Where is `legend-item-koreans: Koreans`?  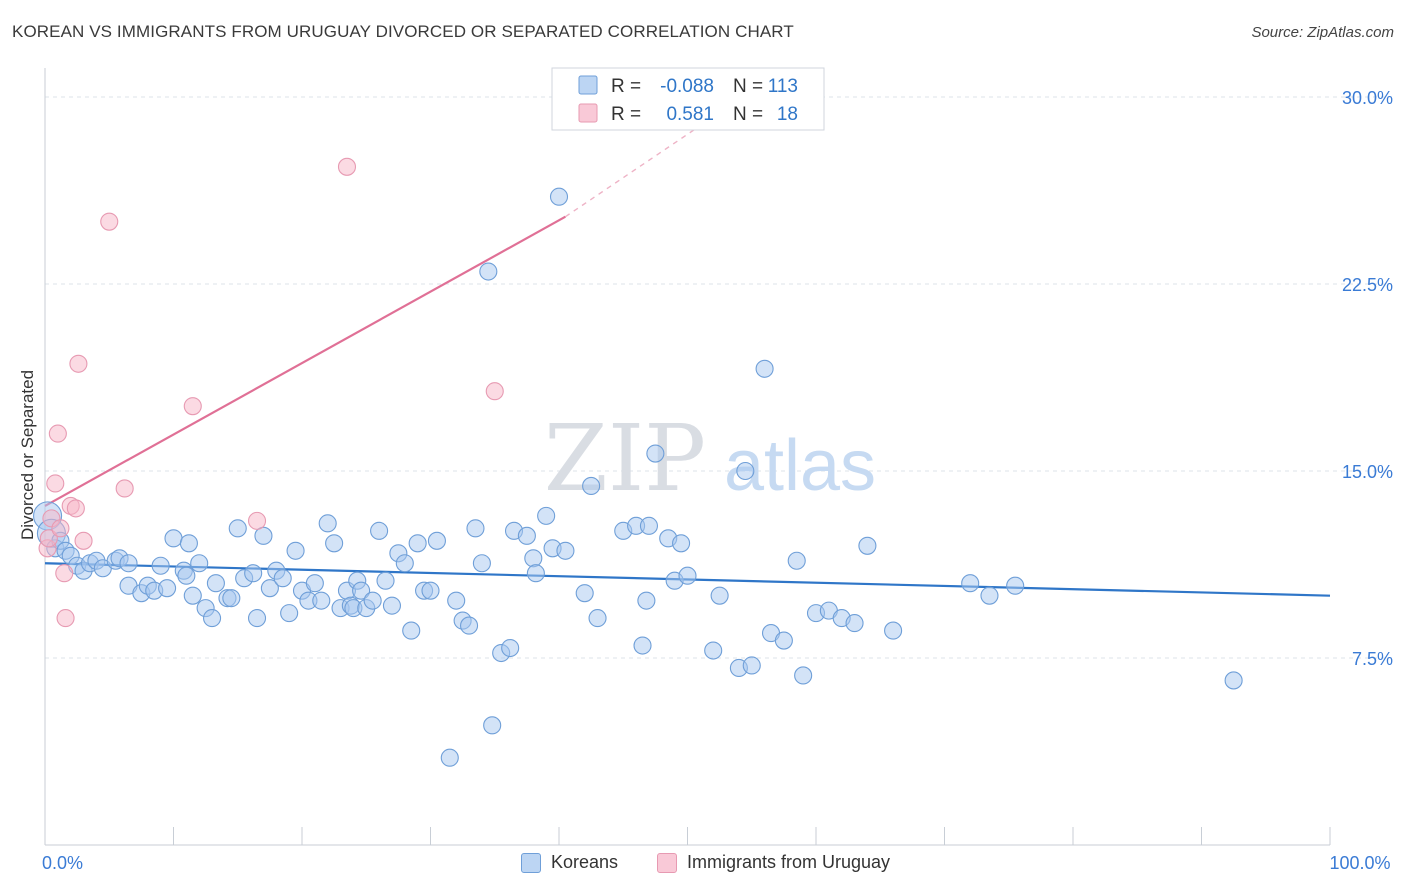
legend-item-koreans: Koreans is located at coordinates (569, 862).